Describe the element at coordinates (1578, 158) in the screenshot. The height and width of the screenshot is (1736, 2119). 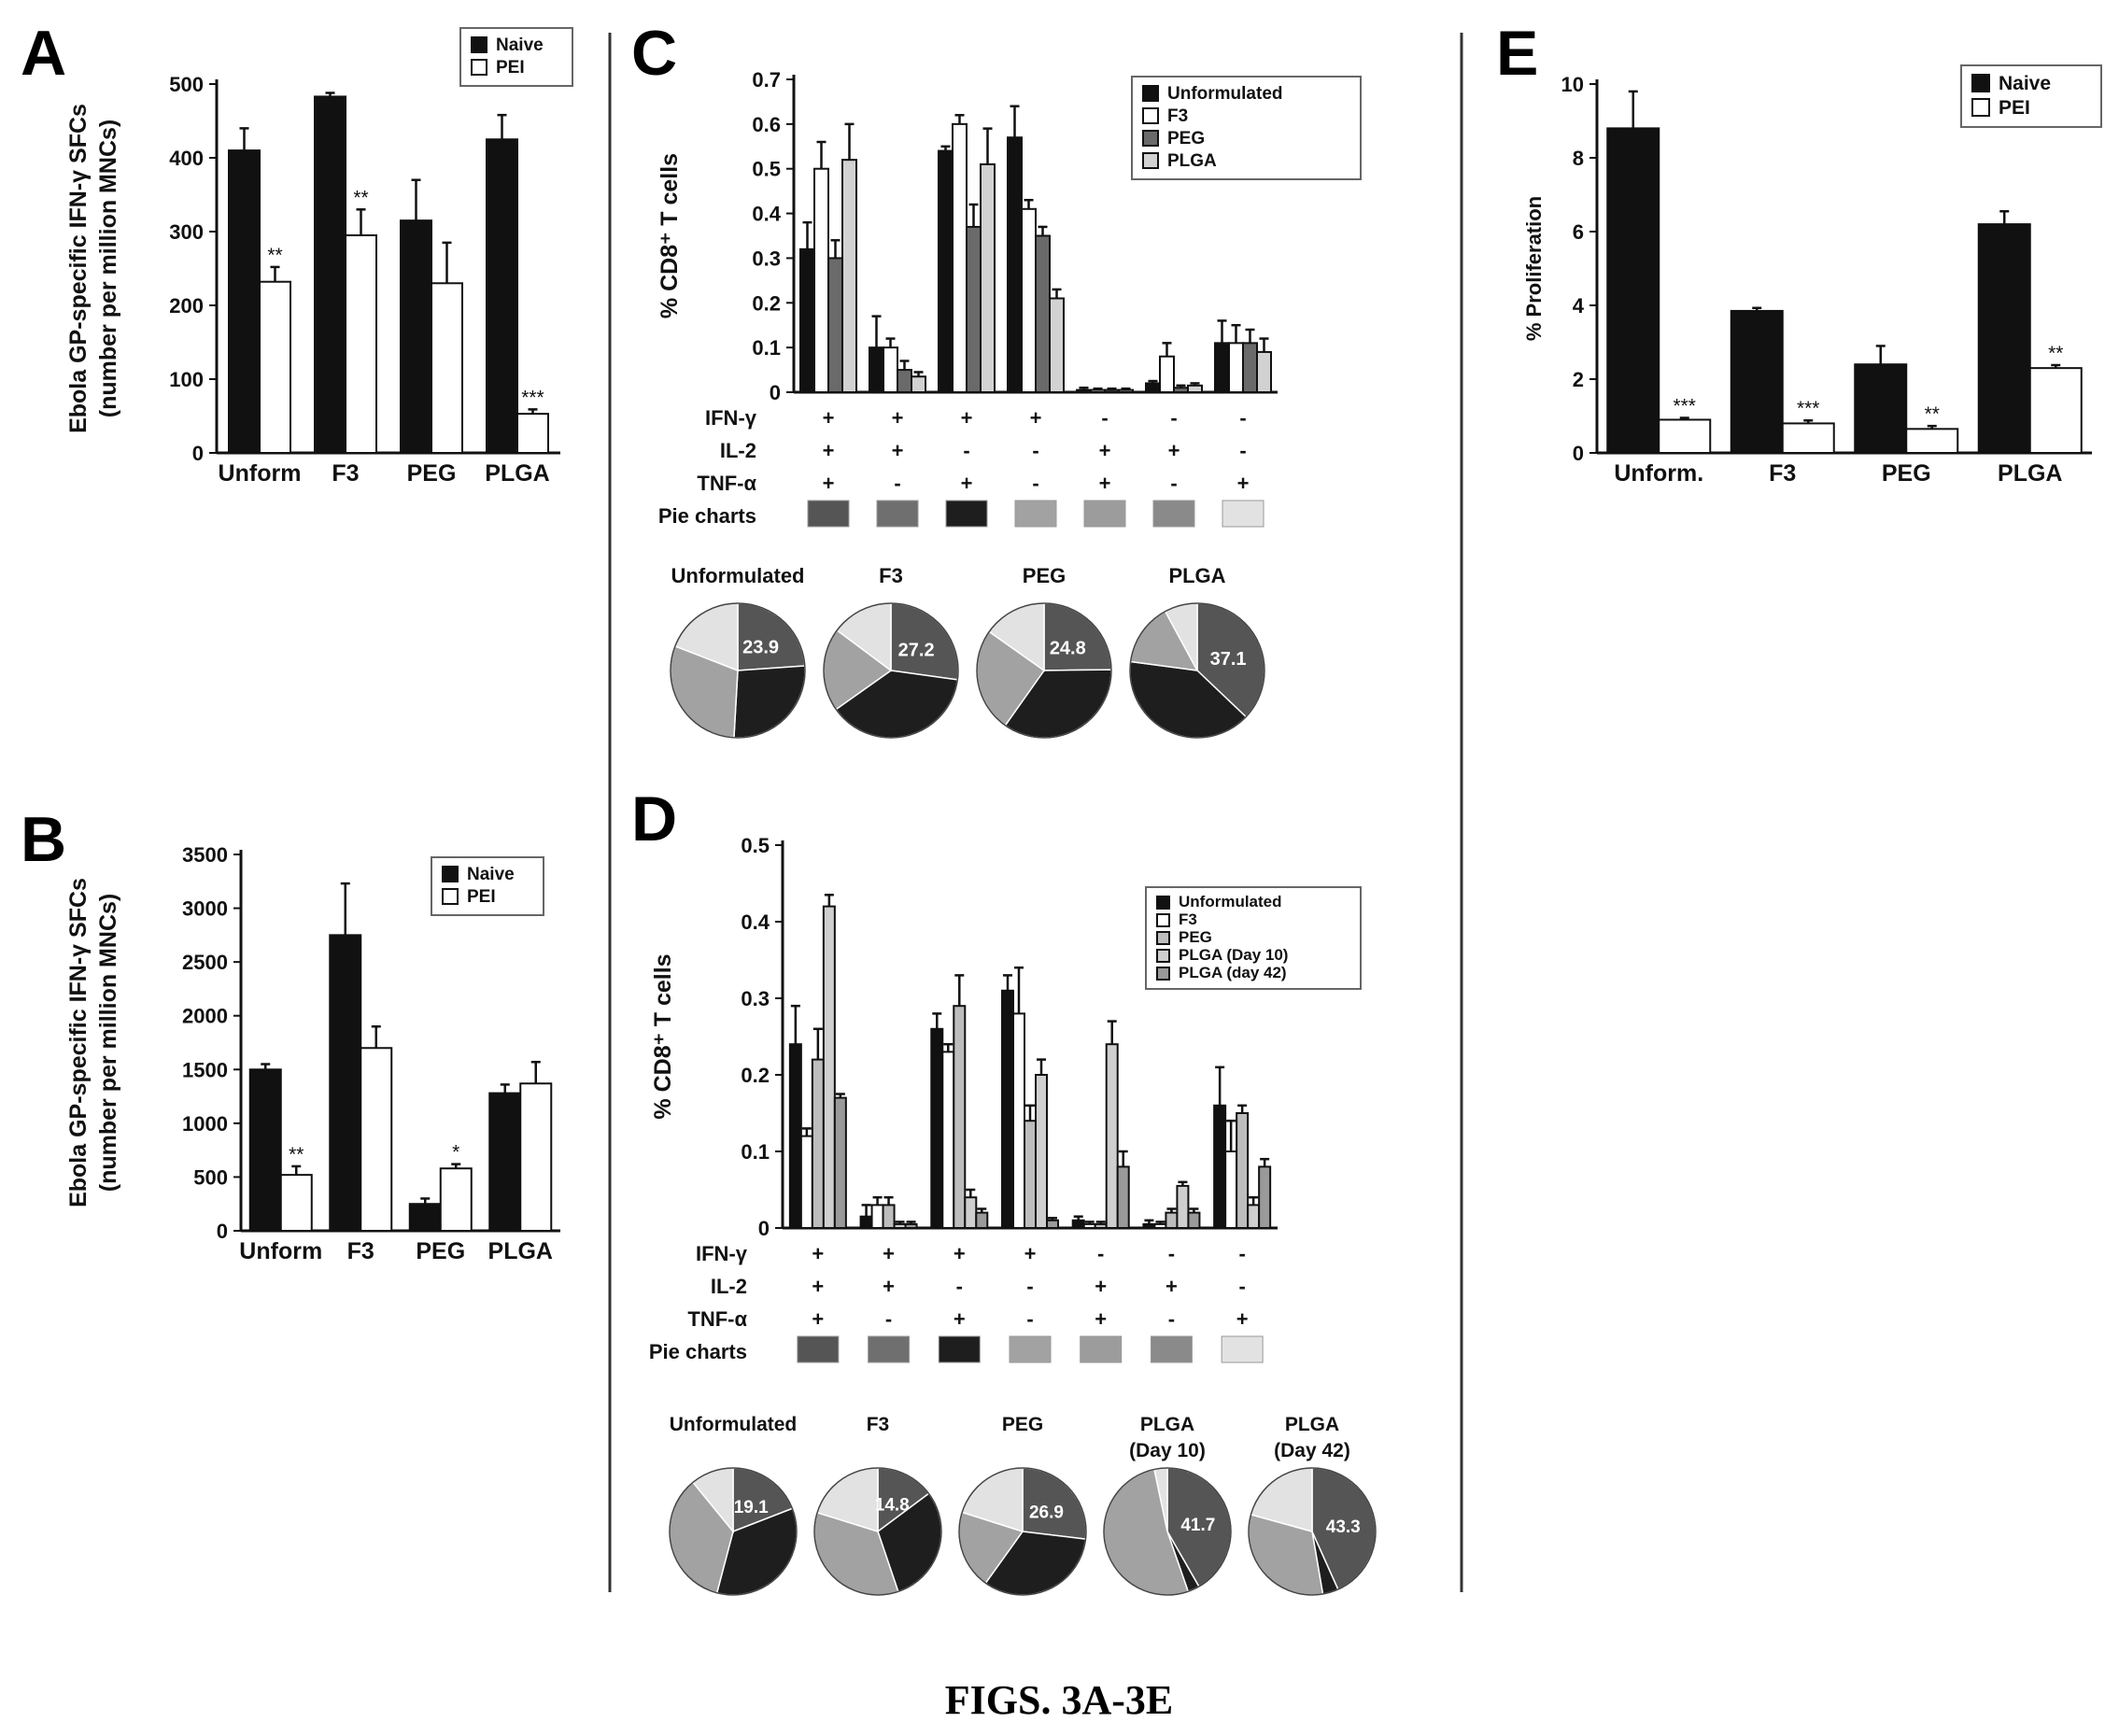
I see `y-tick-label: 8` at that location.